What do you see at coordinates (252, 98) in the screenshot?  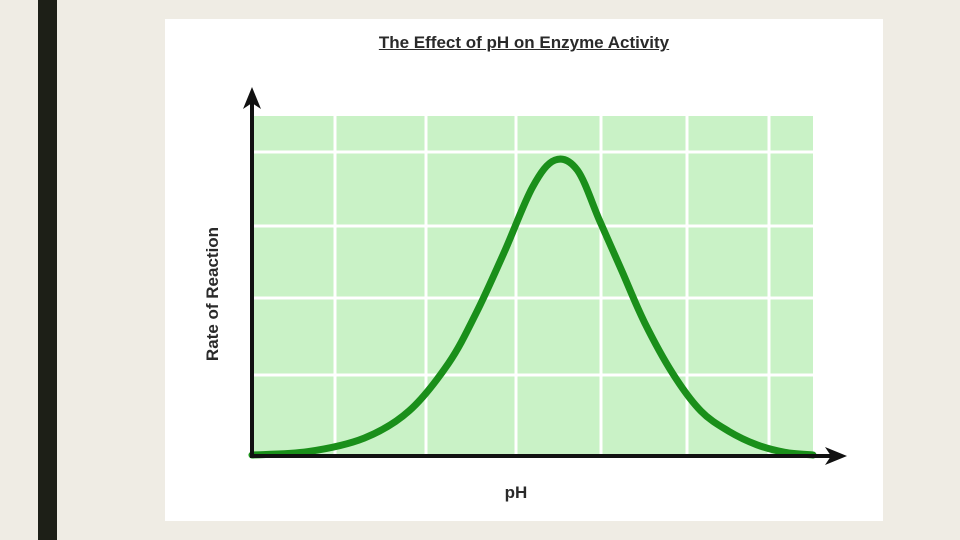 I see `y-axis-arrow-icon` at bounding box center [252, 98].